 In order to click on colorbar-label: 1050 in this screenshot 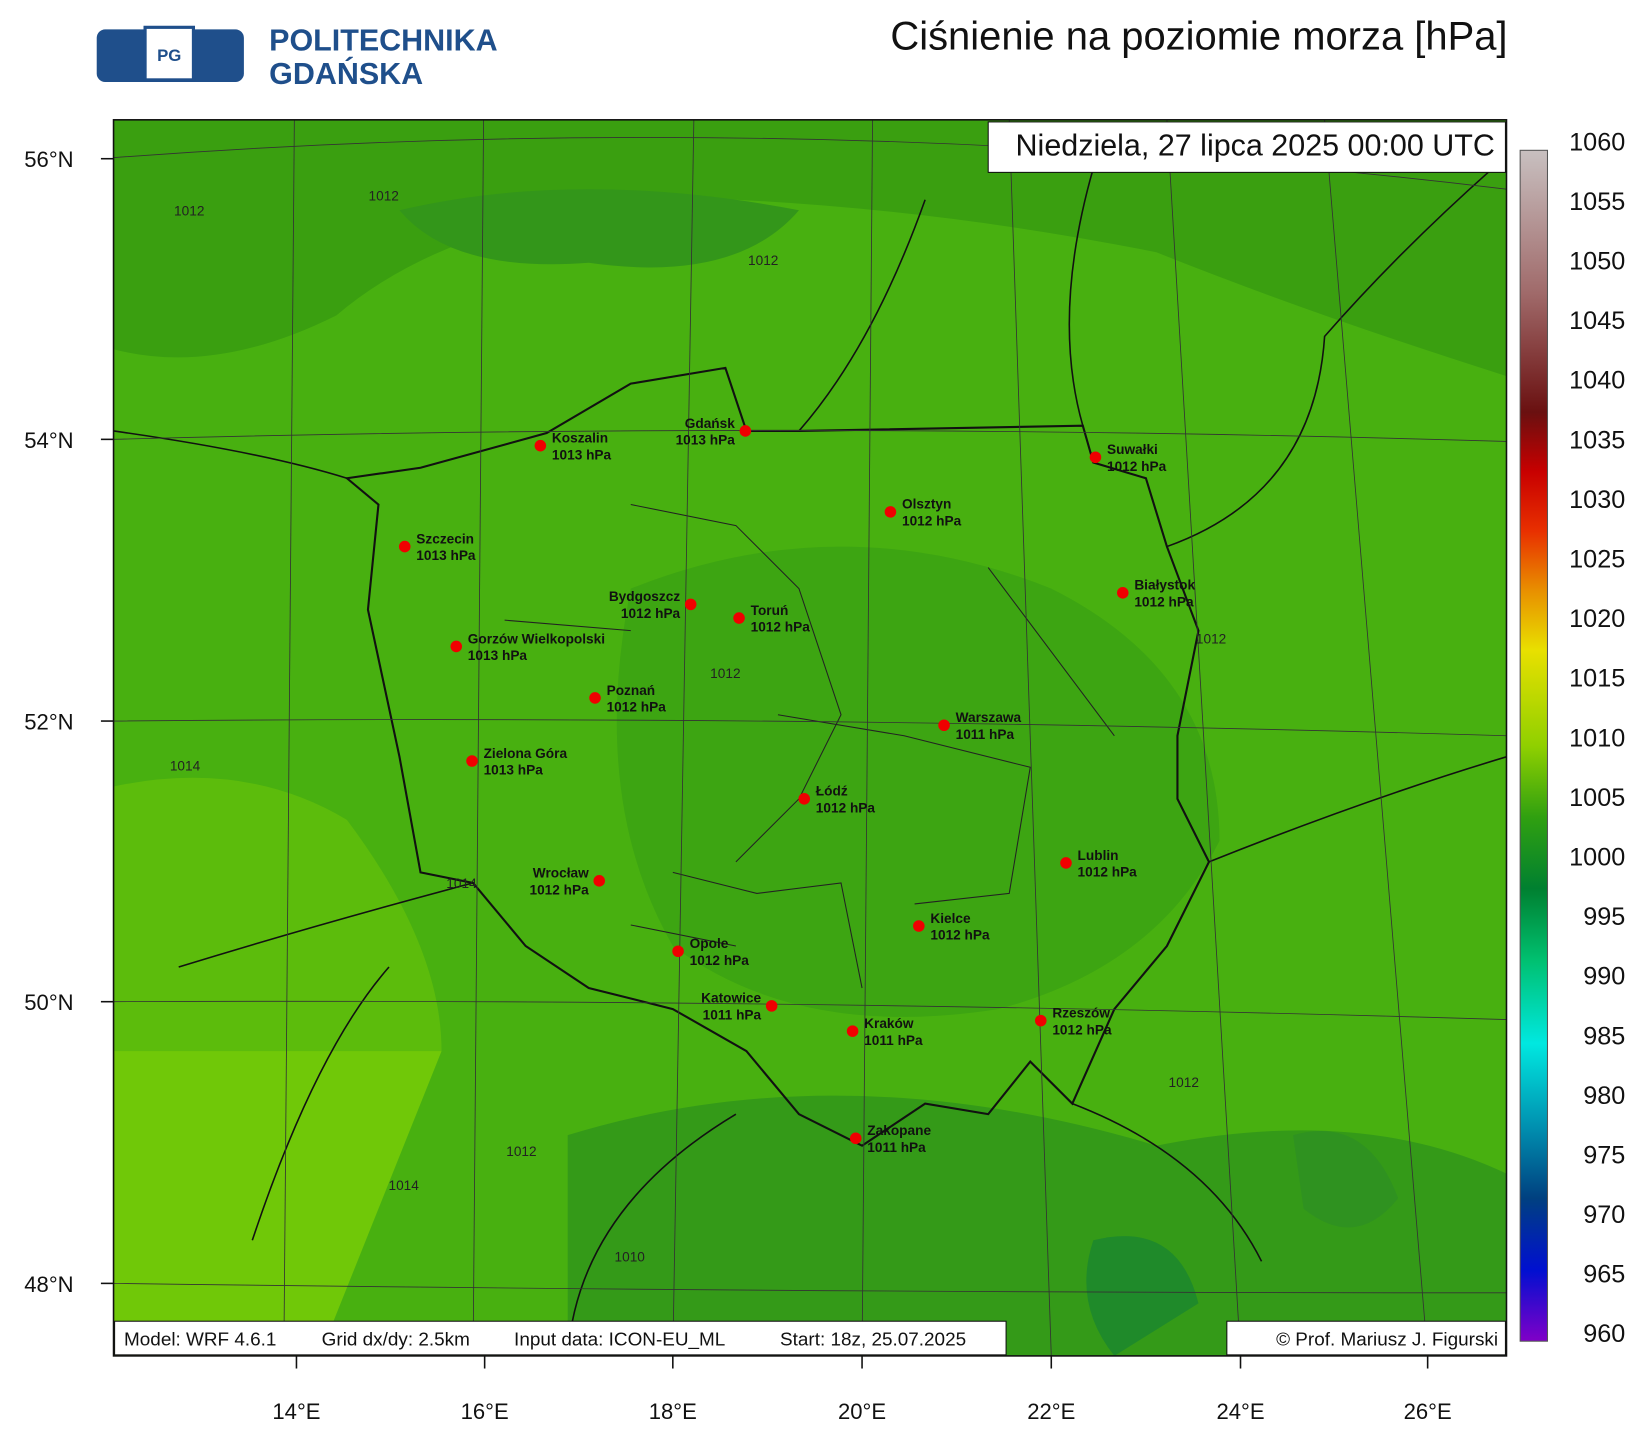, I will do `click(1597, 262)`.